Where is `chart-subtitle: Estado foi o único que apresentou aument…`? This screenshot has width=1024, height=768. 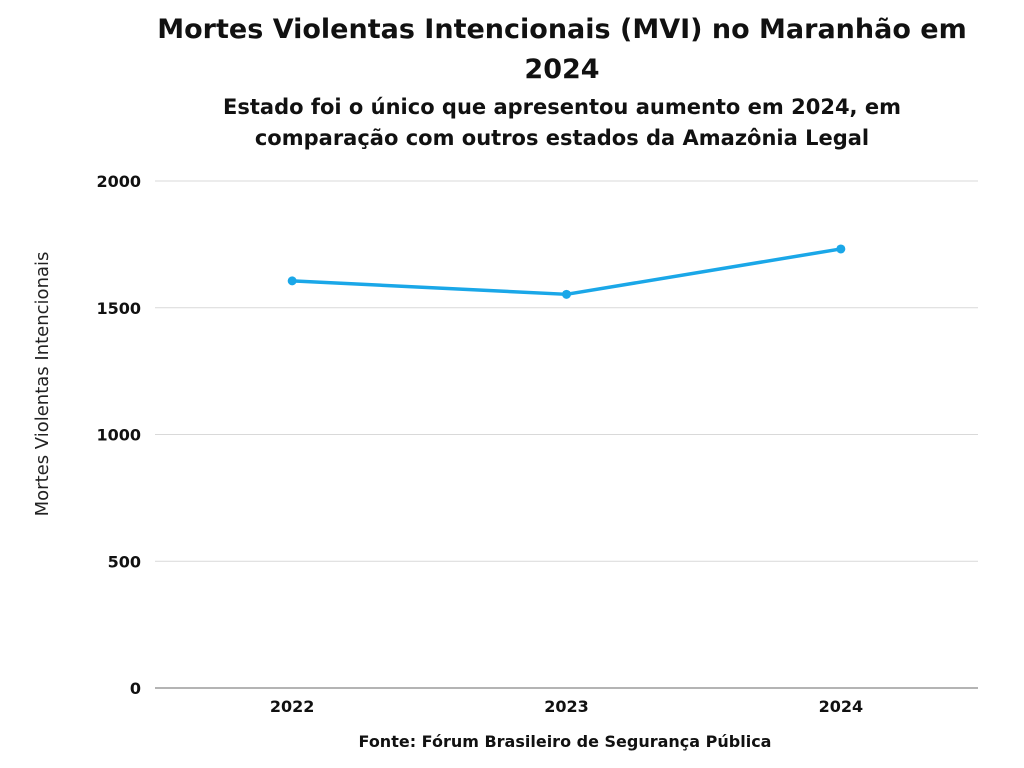
chart-subtitle: Estado foi o único que apresentou aument… is located at coordinates (562, 122).